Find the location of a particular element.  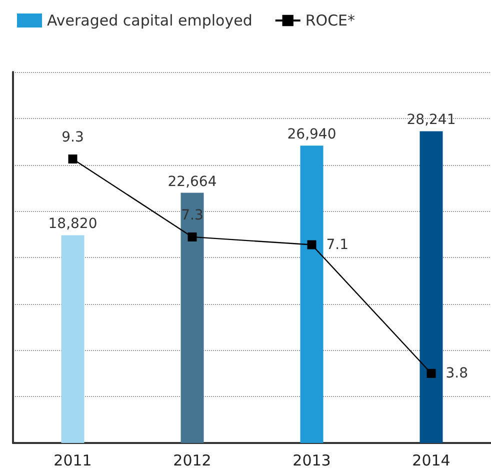

data-label: 9.3 is located at coordinates (73, 138).